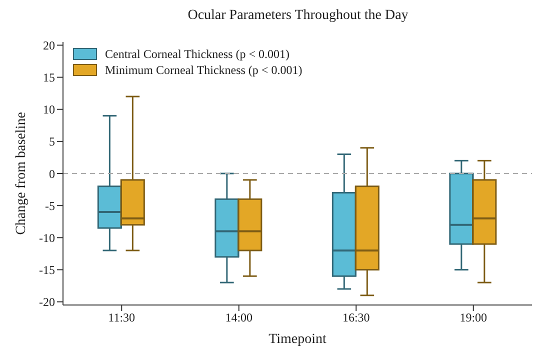 The height and width of the screenshot is (360, 550). Describe the element at coordinates (52, 141) in the screenshot. I see `y-tick-label: 5` at that location.